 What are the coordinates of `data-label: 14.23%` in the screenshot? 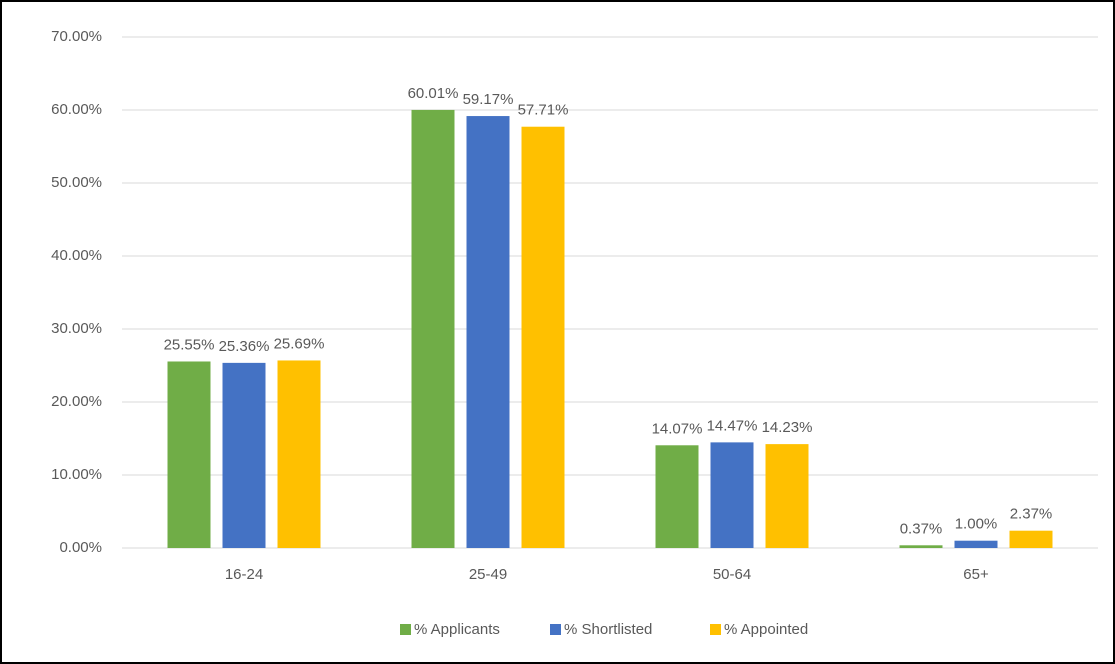 It's located at (787, 427).